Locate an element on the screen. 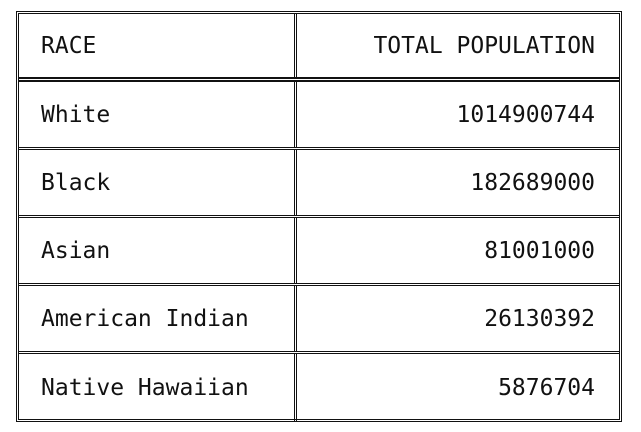 This screenshot has width=641, height=432. table-header-row: RACE TOTAL POPULATION is located at coordinates (319, 48).